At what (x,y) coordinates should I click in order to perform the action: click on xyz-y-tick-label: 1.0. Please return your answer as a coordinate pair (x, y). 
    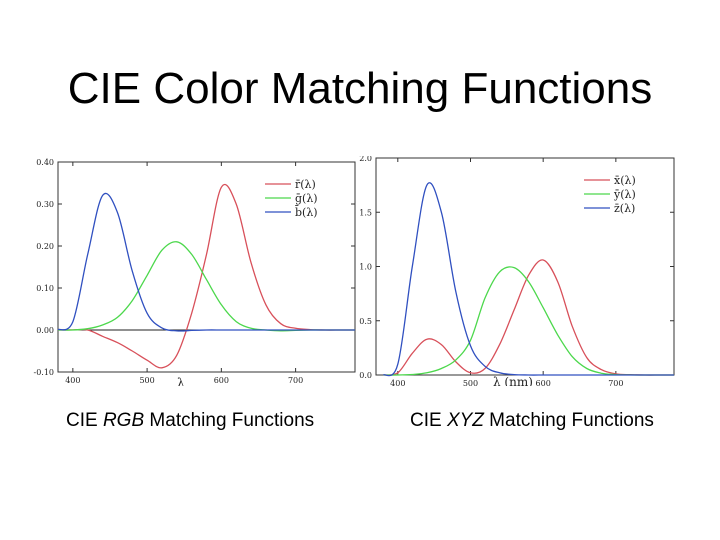
    Looking at the image, I should click on (365, 267).